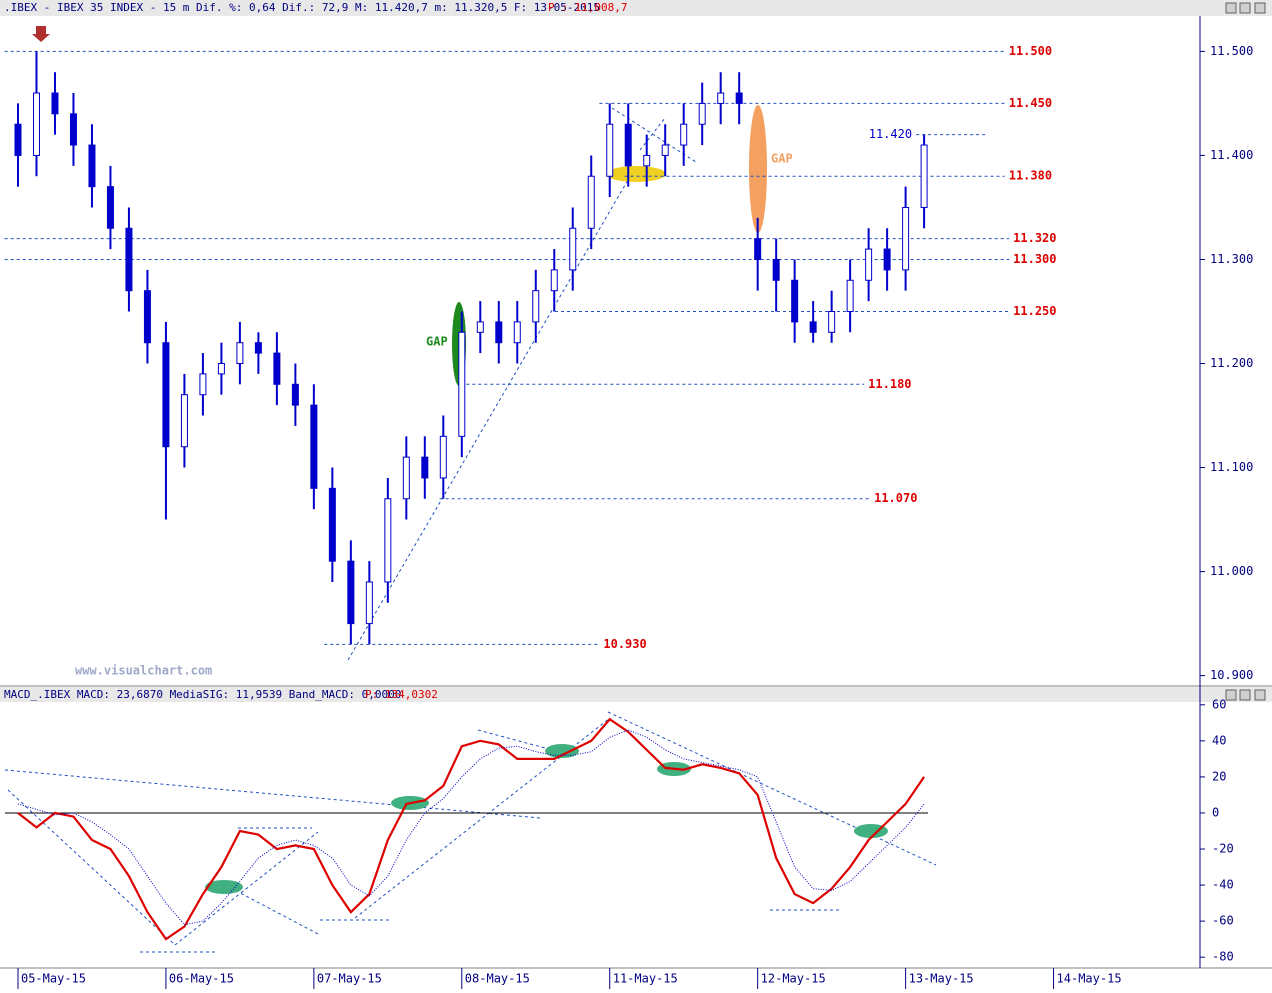  Describe the element at coordinates (1034, 311) in the screenshot. I see `level-label: 11.250` at that location.